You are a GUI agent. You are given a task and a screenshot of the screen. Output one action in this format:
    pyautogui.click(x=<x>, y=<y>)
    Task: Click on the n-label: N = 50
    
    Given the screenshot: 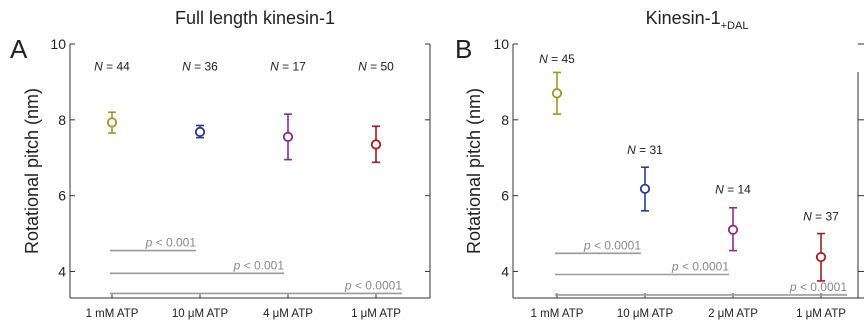 What is the action you would take?
    pyautogui.click(x=376, y=67)
    